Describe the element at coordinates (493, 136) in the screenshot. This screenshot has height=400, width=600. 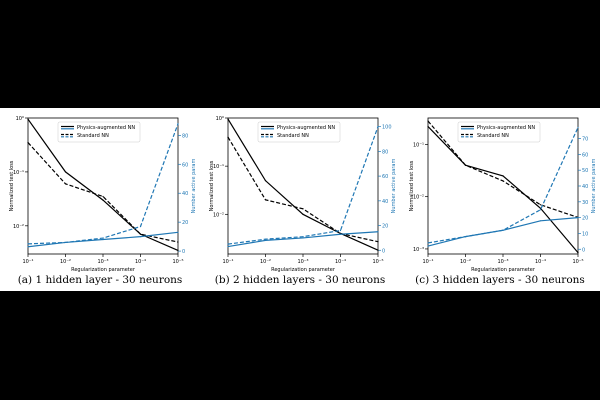
I see `legend-label: Standard NN` at that location.